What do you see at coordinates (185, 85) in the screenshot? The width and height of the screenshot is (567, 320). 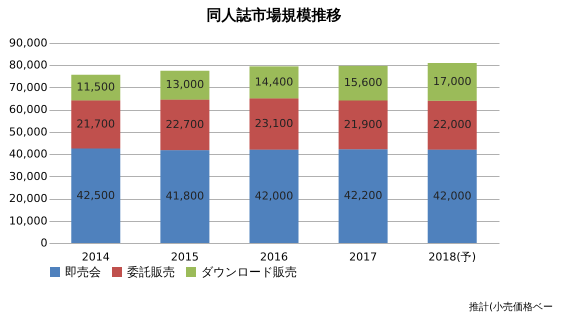 I see `data-label: 13,000` at bounding box center [185, 85].